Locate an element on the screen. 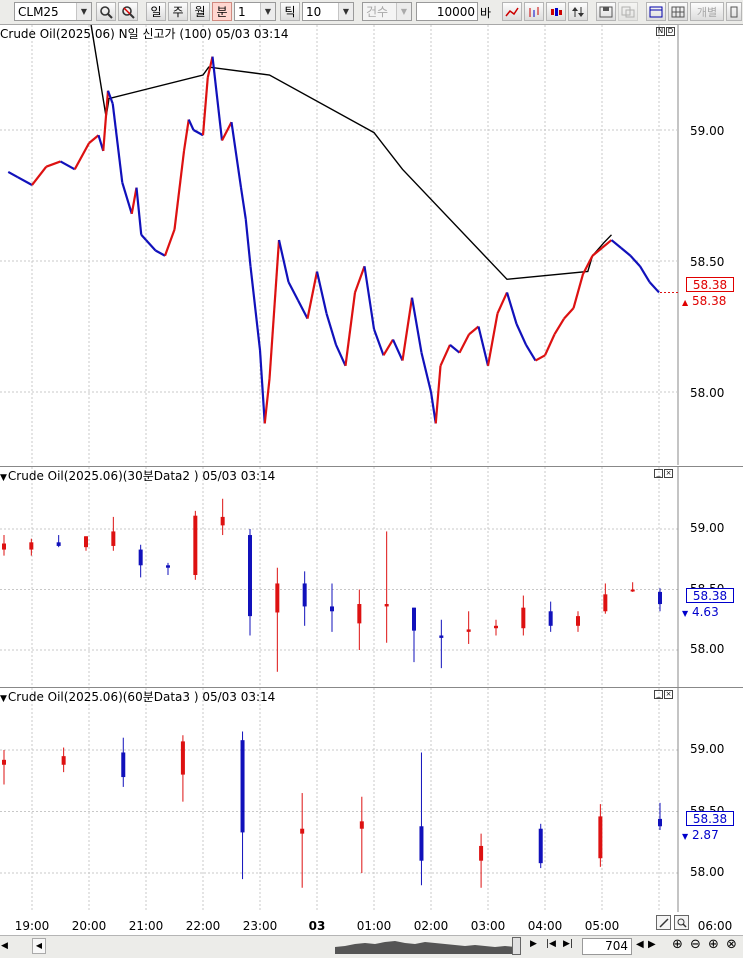 Image resolution: width=743 pixels, height=958 pixels. candle-chart-icon is located at coordinates (556, 11).